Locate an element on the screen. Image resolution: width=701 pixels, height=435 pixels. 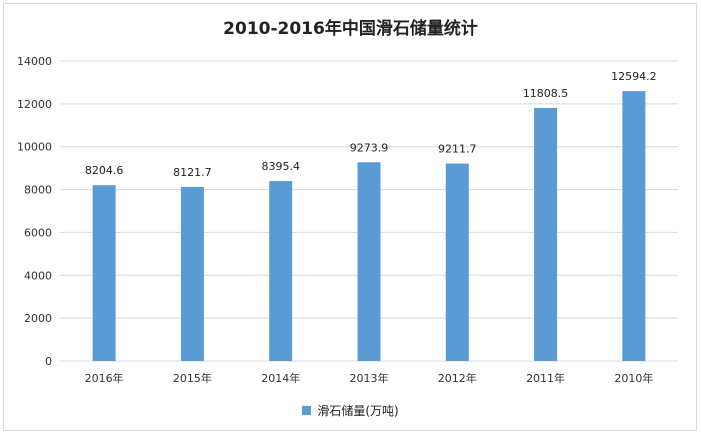
x-tick-label: 2011年 is located at coordinates (545, 378).